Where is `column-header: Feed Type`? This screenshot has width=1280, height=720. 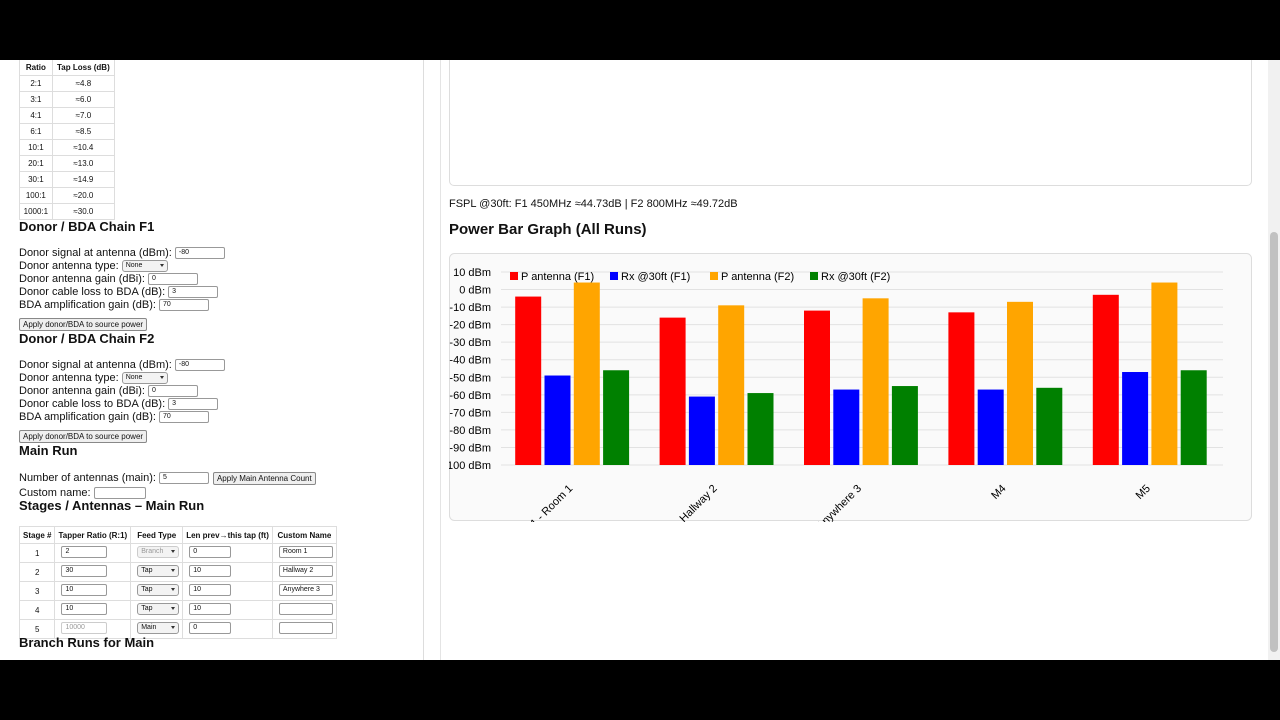 column-header: Feed Type is located at coordinates (157, 535).